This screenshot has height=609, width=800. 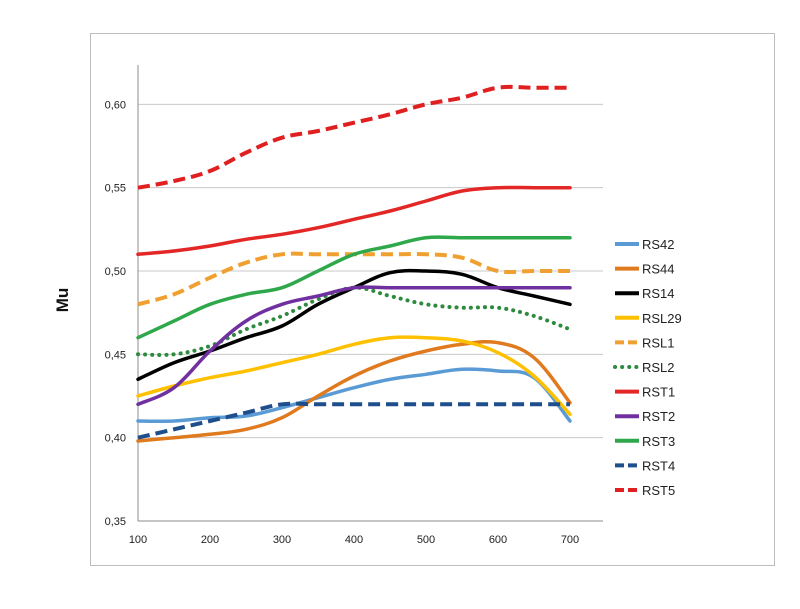 What do you see at coordinates (115, 189) in the screenshot?
I see `y-tick-label: 0,55` at bounding box center [115, 189].